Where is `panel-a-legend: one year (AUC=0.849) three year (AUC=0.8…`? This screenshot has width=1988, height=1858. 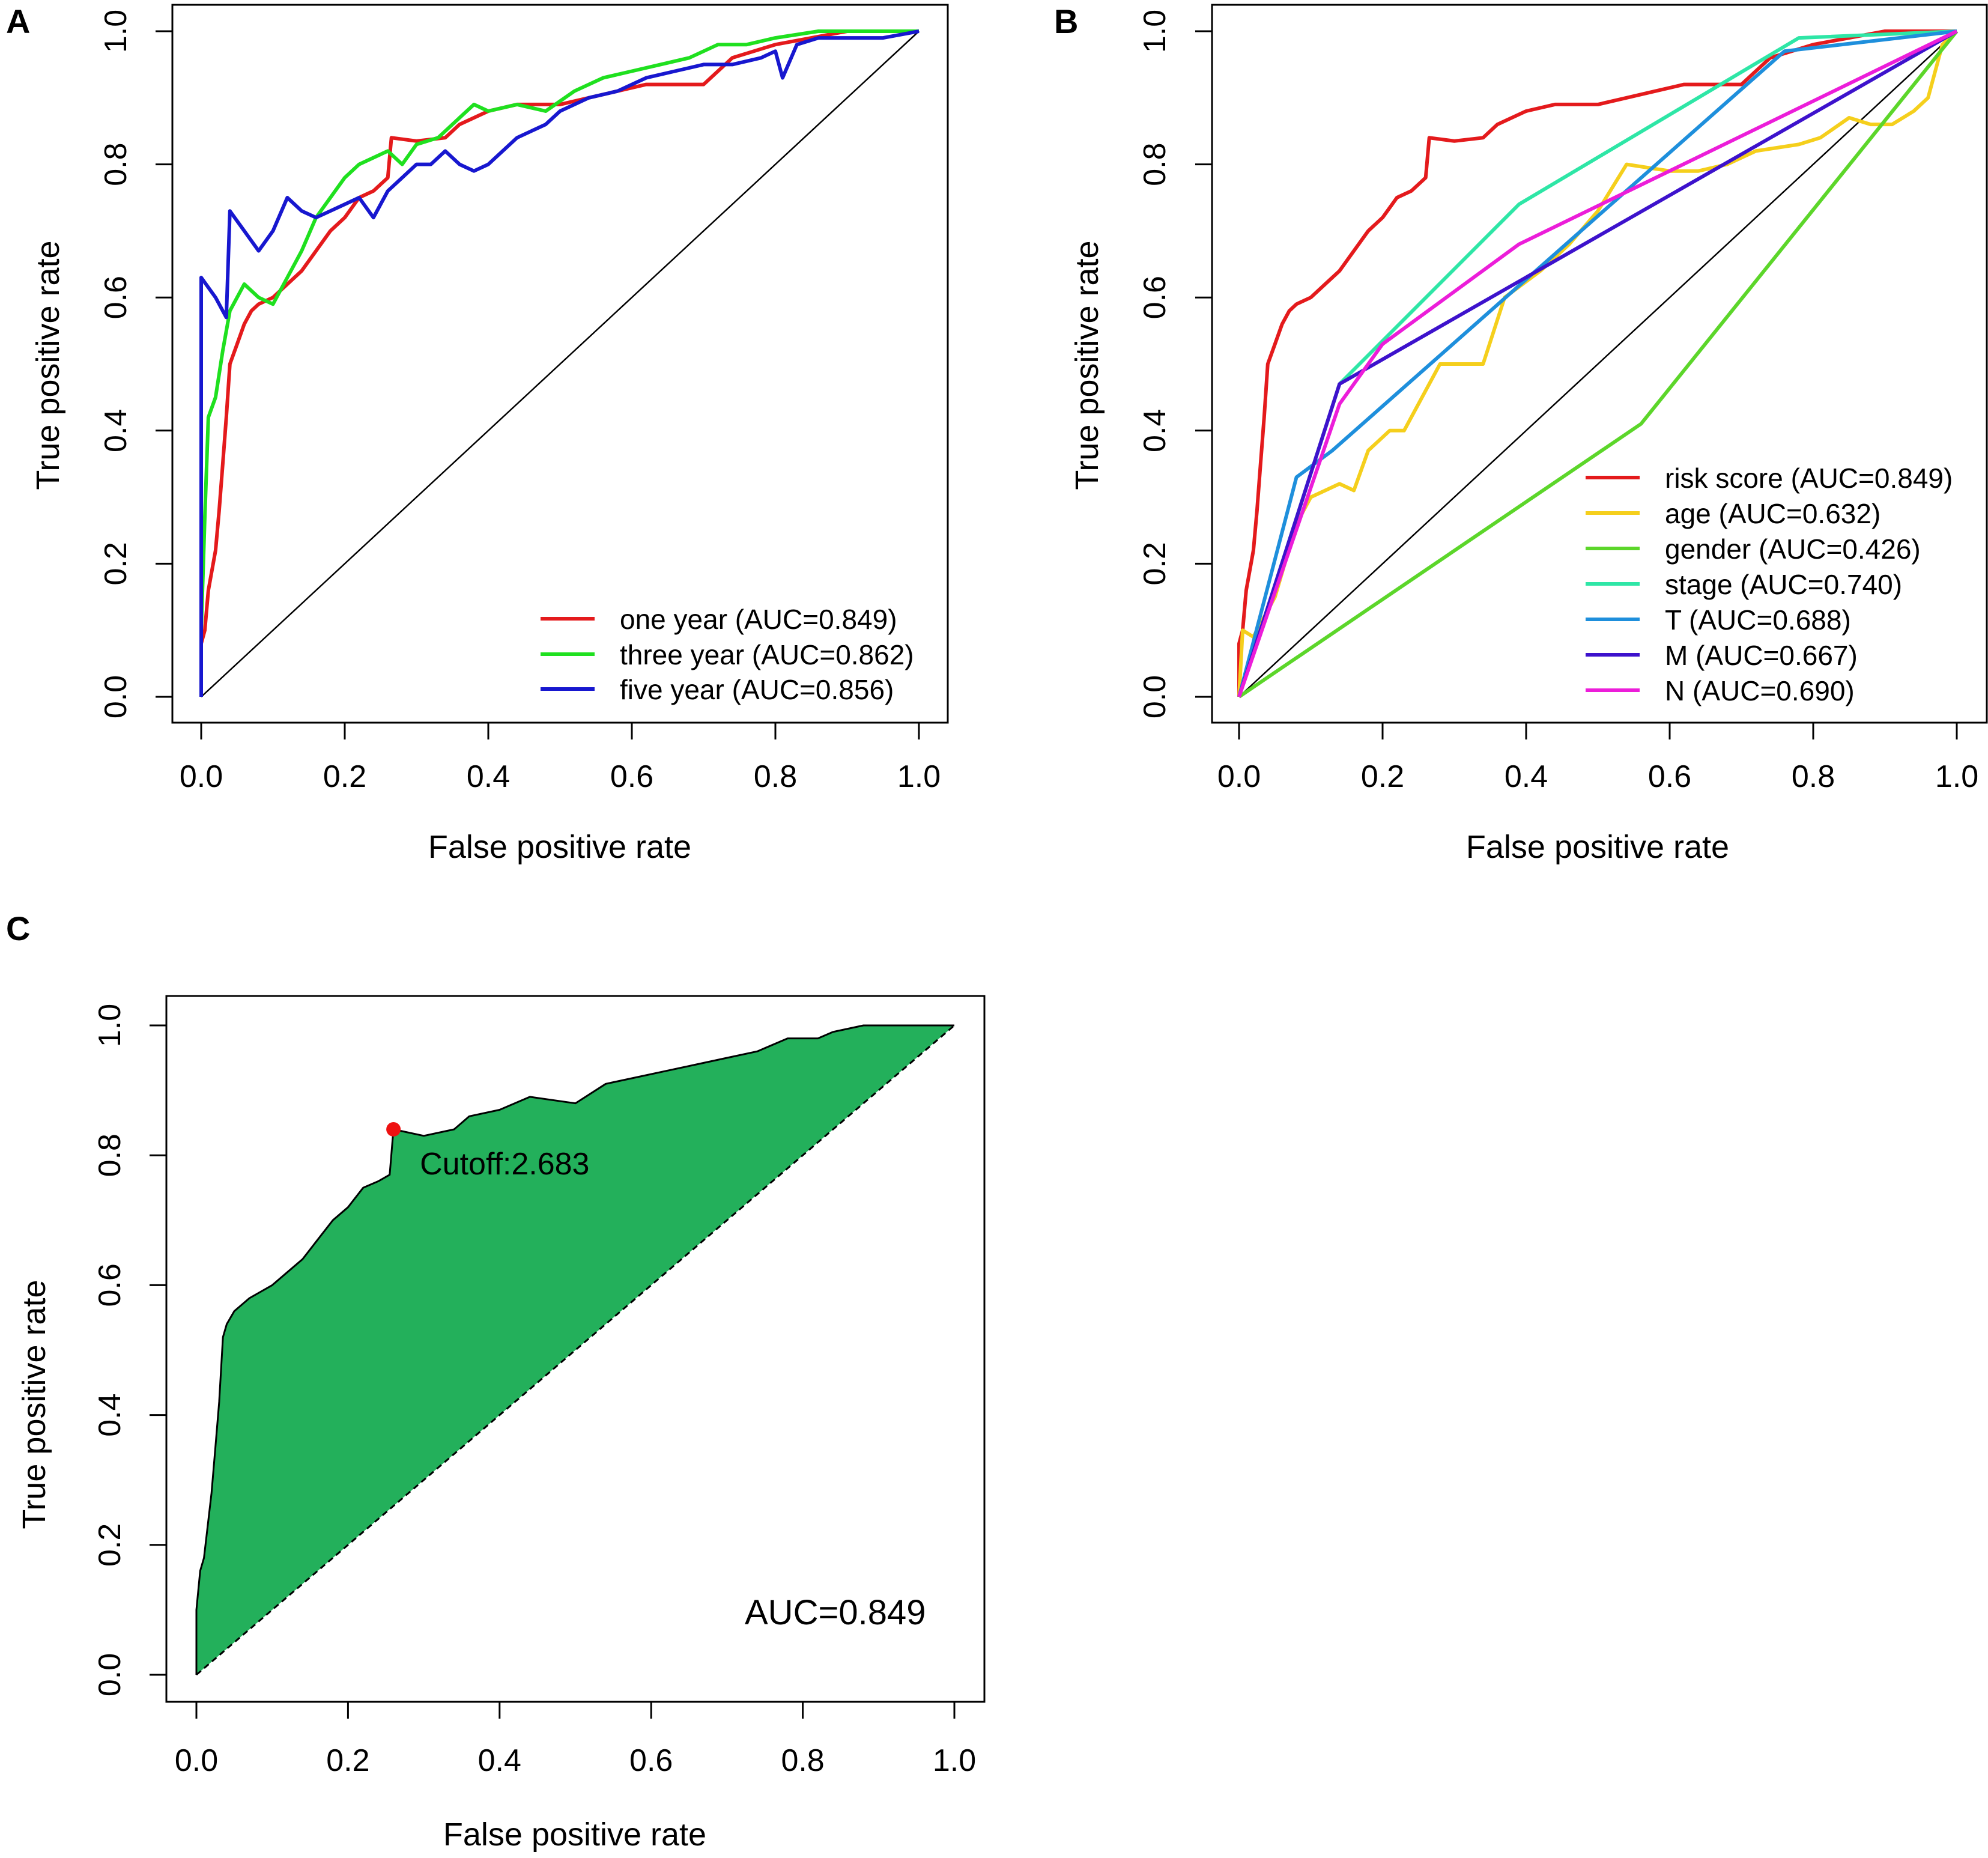 panel-a-legend: one year (AUC=0.849) three year (AUC=0.8… is located at coordinates (728, 654).